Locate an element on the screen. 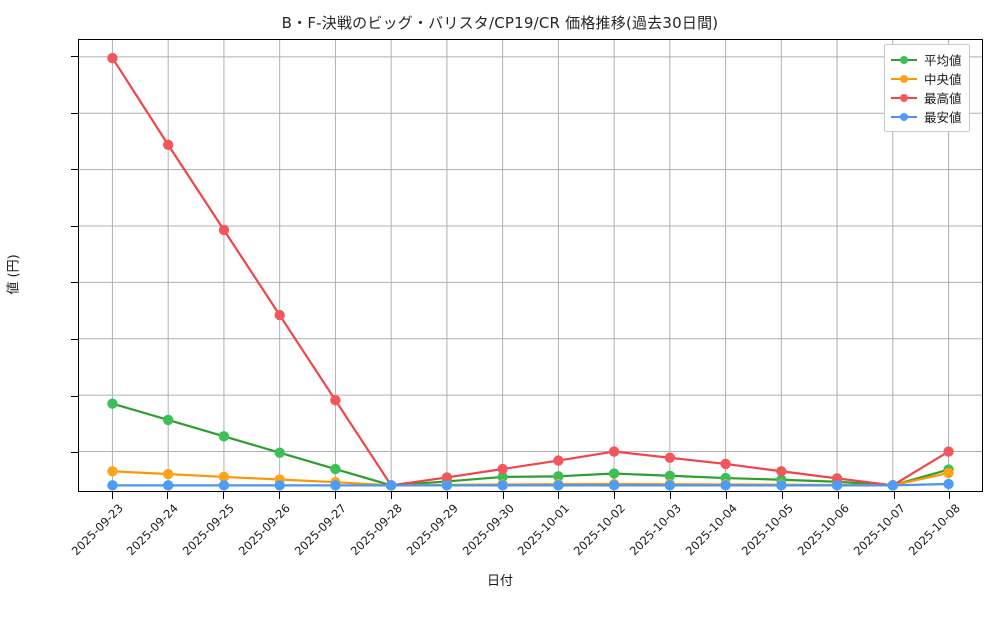 The width and height of the screenshot is (1000, 624). y-axis-label: 値 (円) is located at coordinates (14, 274).